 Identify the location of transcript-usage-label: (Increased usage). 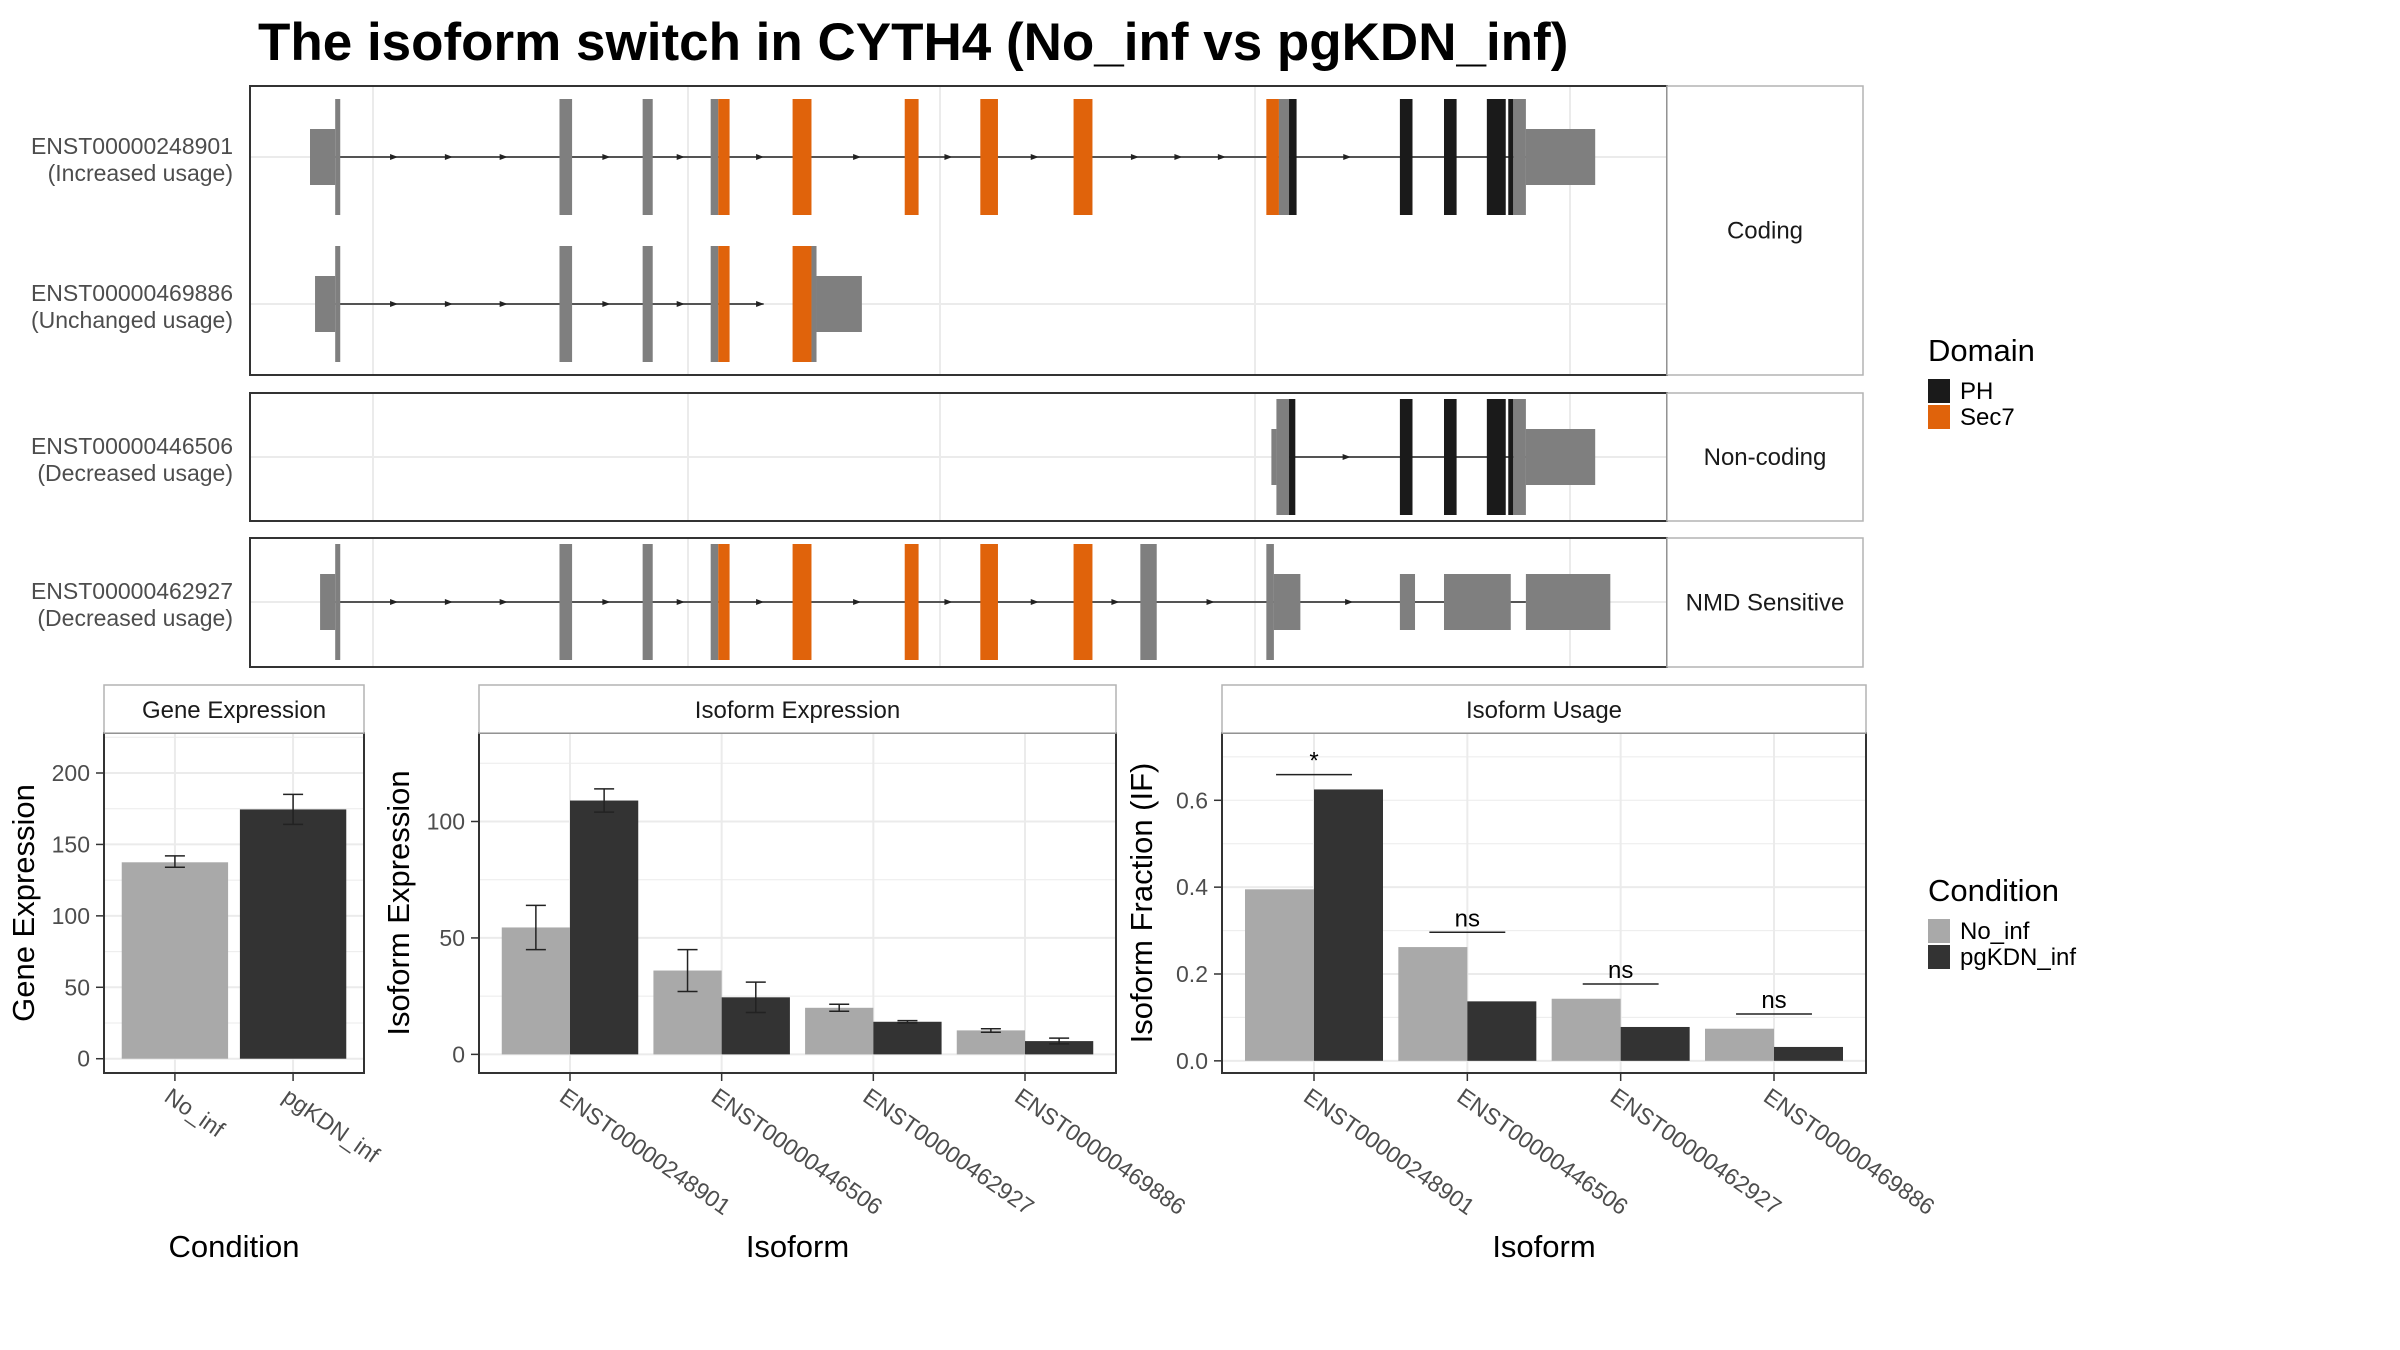
(140, 173).